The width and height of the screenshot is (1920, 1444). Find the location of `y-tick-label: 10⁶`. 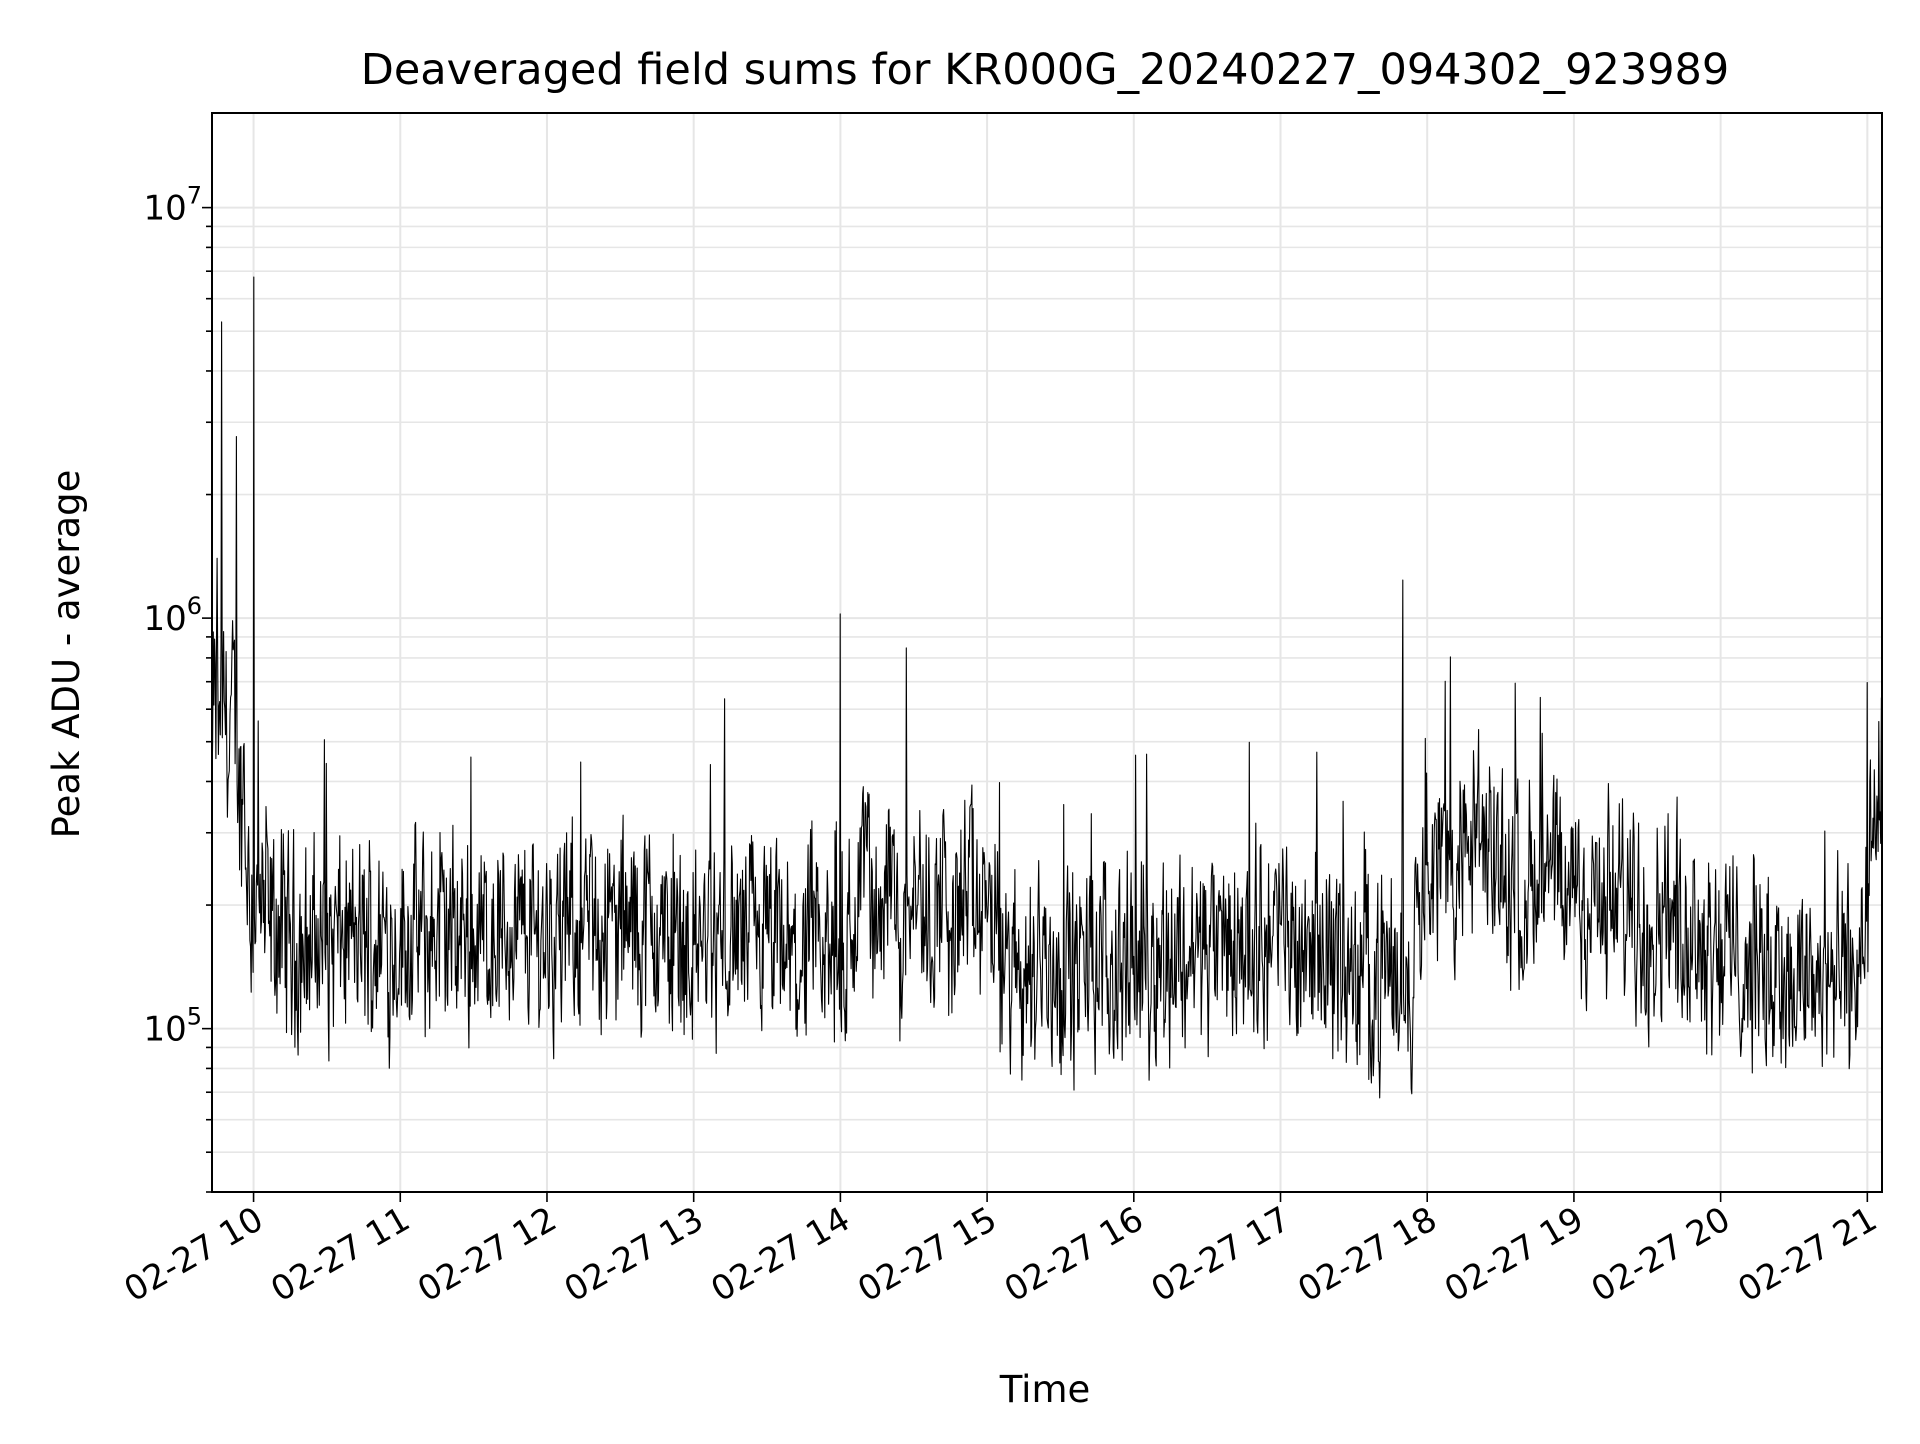

y-tick-label: 10⁶ is located at coordinates (172, 615).